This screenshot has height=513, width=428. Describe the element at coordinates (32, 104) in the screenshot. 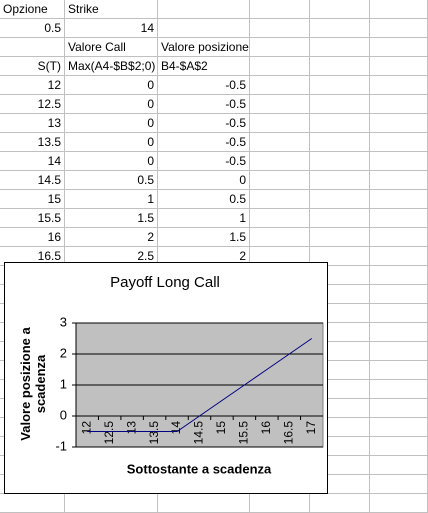

I see `cell: 12.5` at that location.